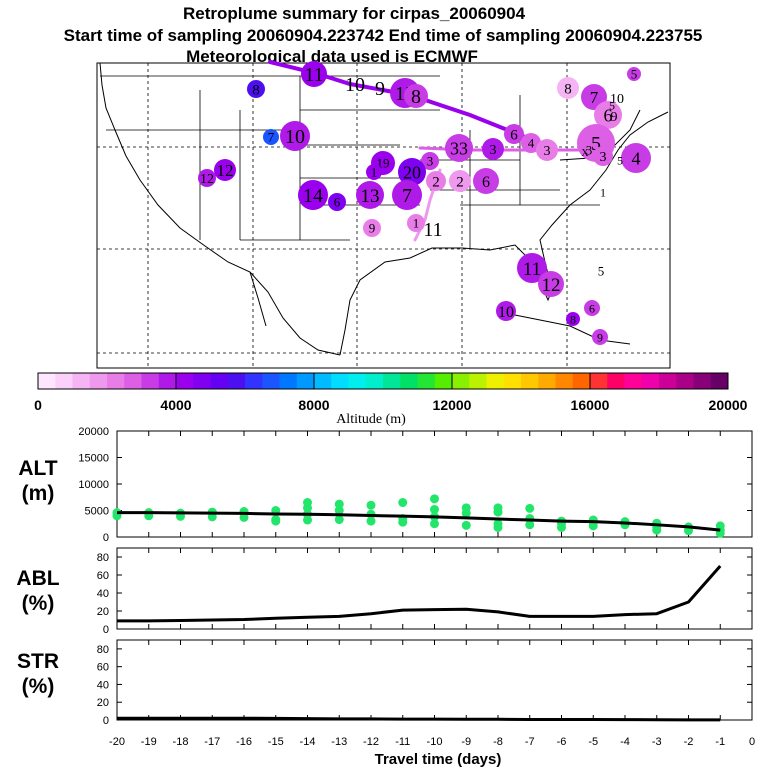 The width and height of the screenshot is (768, 768). What do you see at coordinates (313, 405) in the screenshot?
I see `colorbar-tick-label: 8000` at bounding box center [313, 405].